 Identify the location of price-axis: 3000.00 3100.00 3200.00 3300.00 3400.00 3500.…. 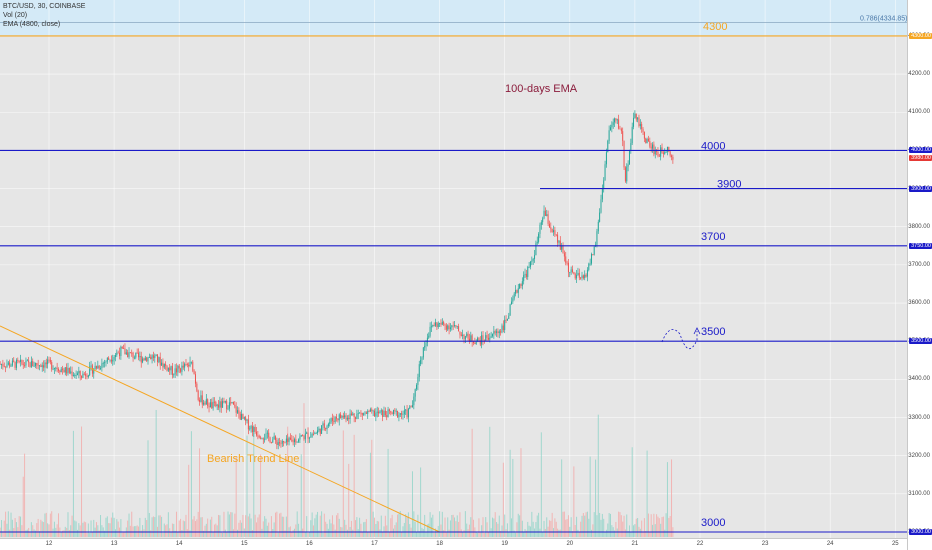
(919, 275).